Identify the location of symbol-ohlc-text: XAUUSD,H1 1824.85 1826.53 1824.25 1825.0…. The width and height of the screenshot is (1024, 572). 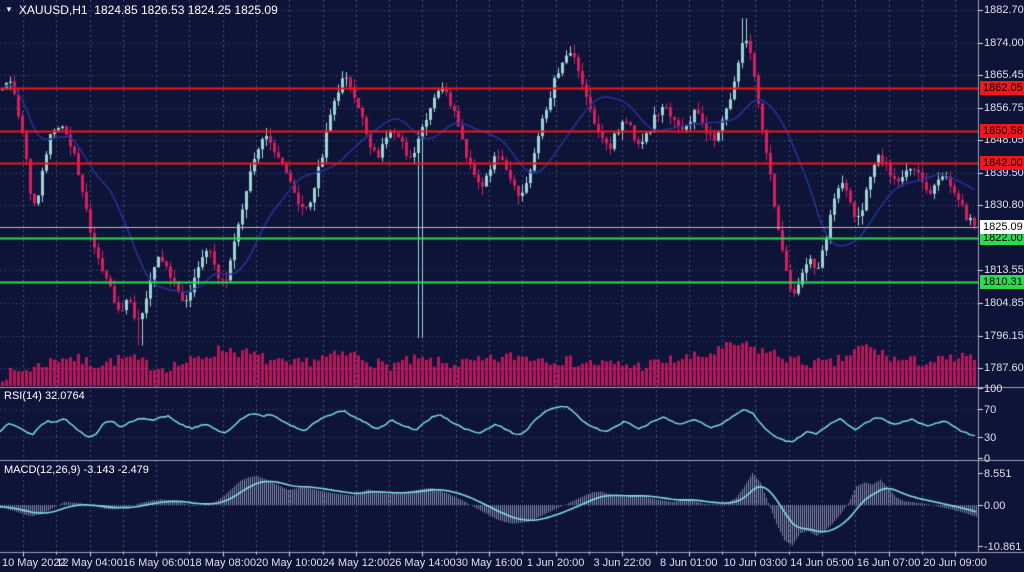
(148, 10).